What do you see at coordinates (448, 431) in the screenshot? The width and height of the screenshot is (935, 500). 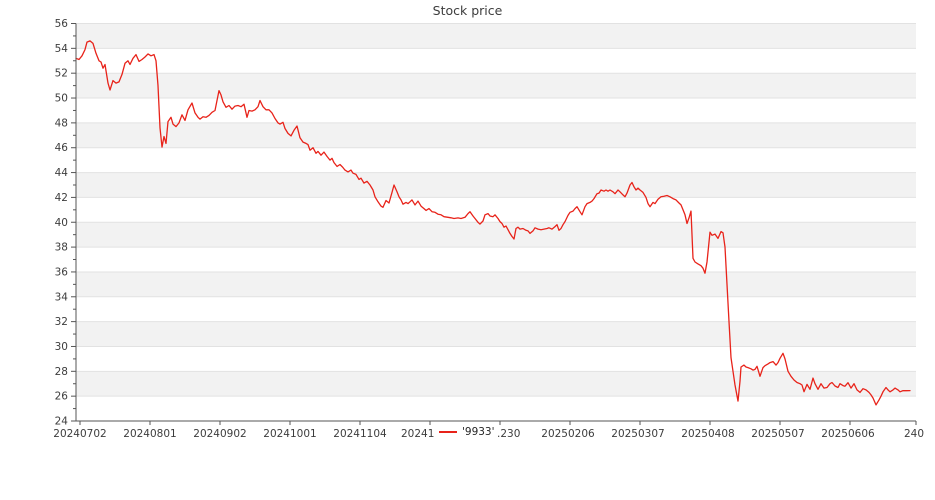 I see `legend-line-marker` at bounding box center [448, 431].